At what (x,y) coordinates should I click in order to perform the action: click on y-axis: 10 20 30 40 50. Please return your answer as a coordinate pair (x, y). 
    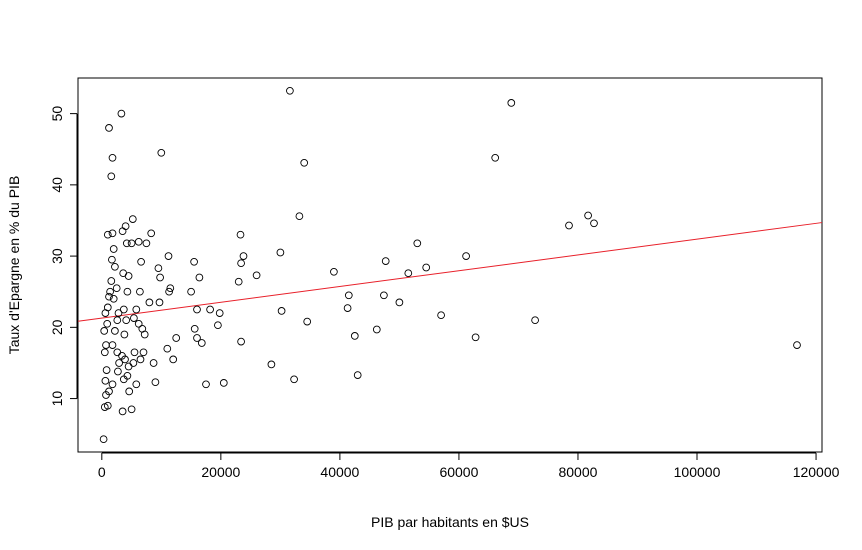
    Looking at the image, I should click on (63, 256).